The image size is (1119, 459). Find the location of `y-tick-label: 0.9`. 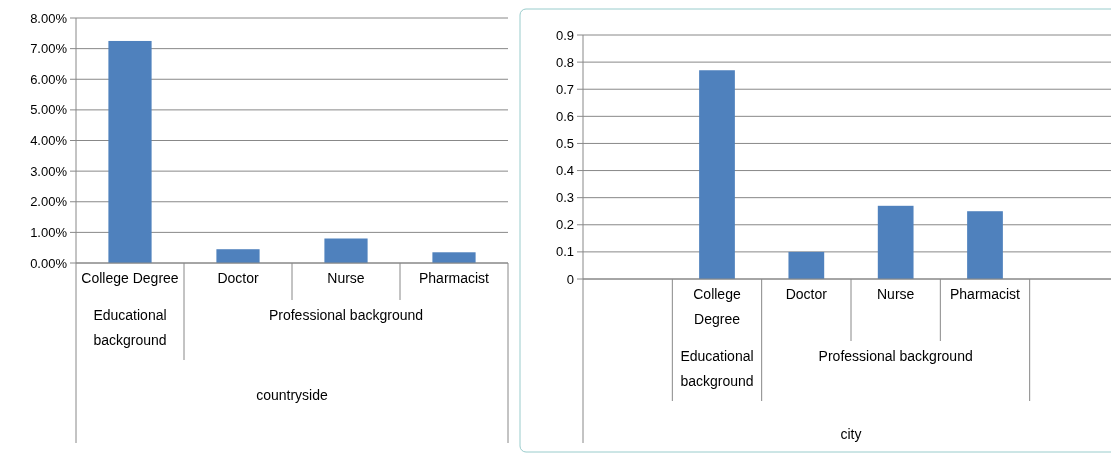

y-tick-label: 0.9 is located at coordinates (564, 35).